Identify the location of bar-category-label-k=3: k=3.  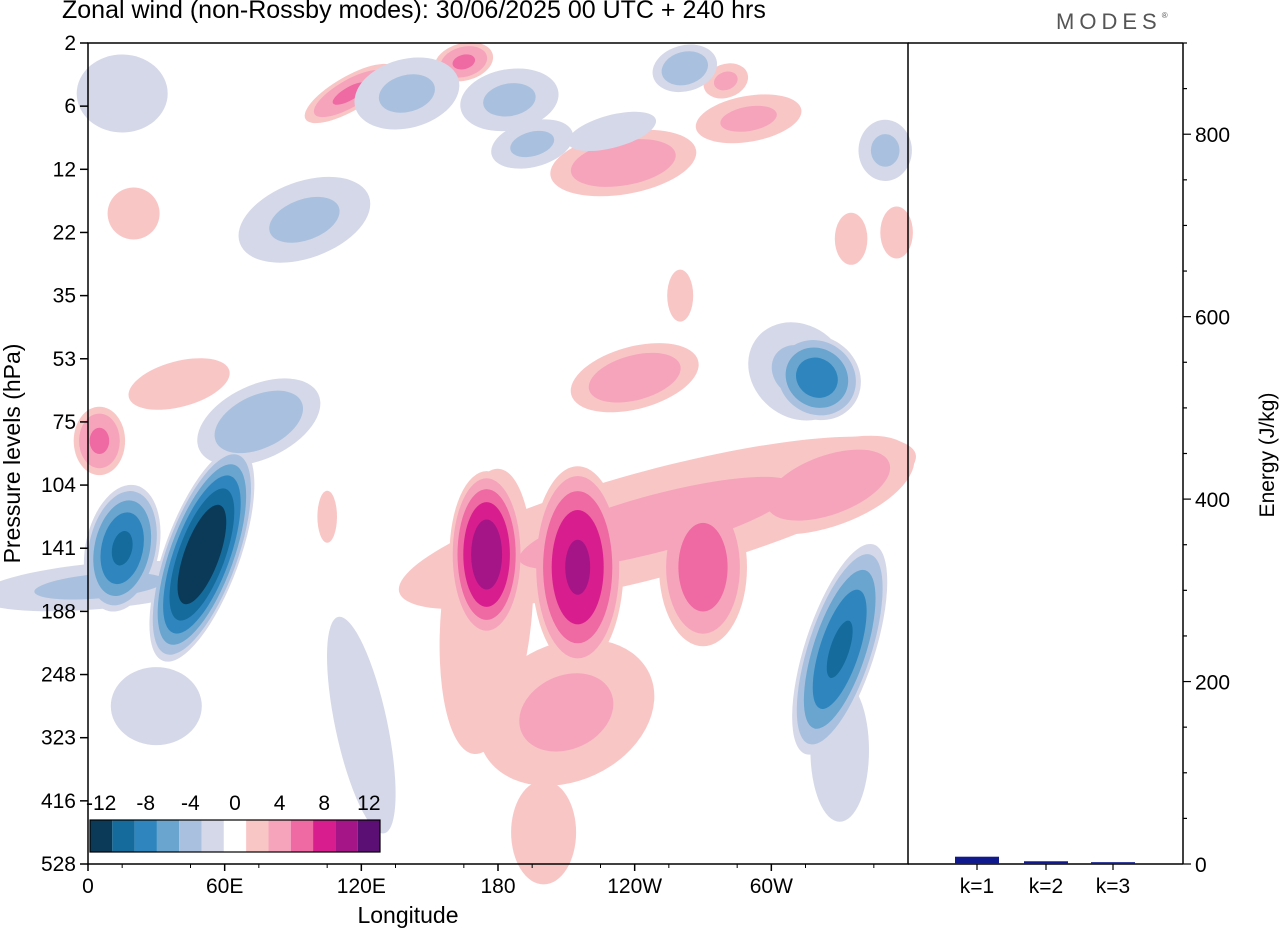
(1113, 886).